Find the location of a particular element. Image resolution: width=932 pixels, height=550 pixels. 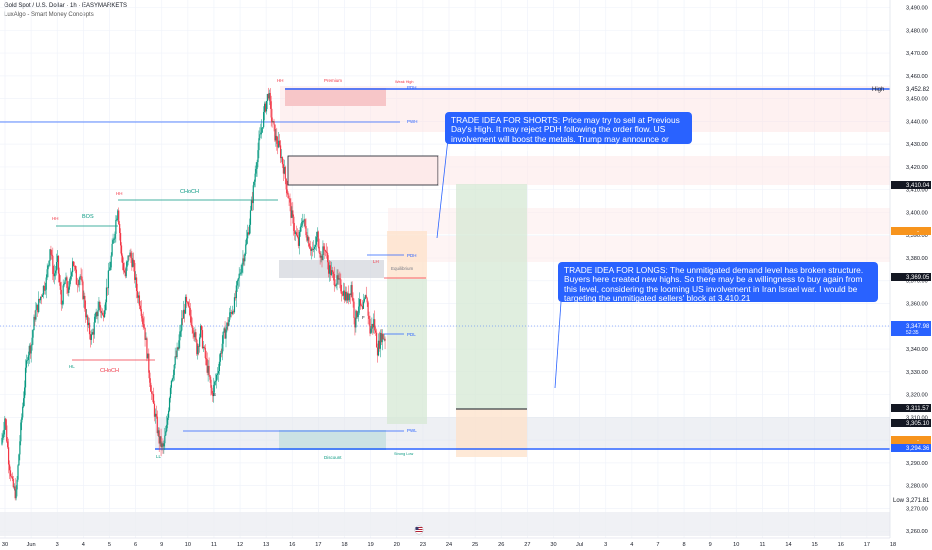

y-tick-label: 3,370.00 is located at coordinates (917, 282).